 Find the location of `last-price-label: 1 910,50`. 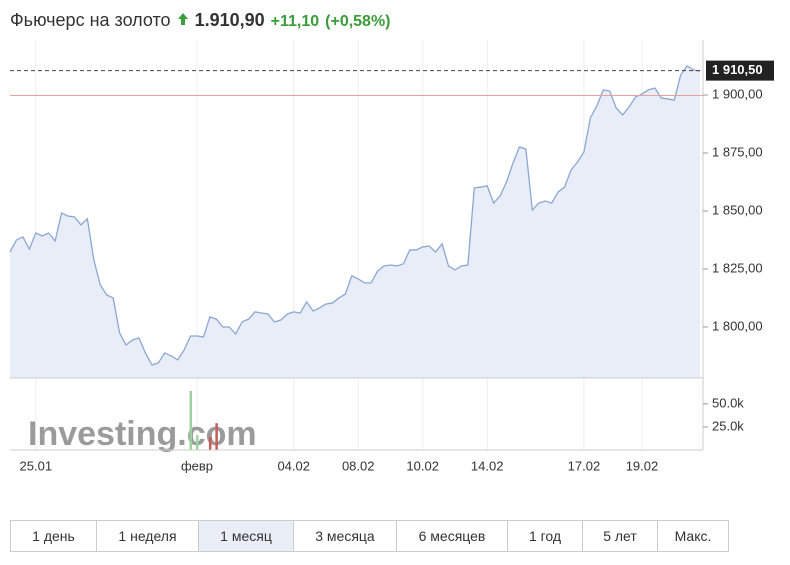

last-price-label: 1 910,50 is located at coordinates (737, 69).